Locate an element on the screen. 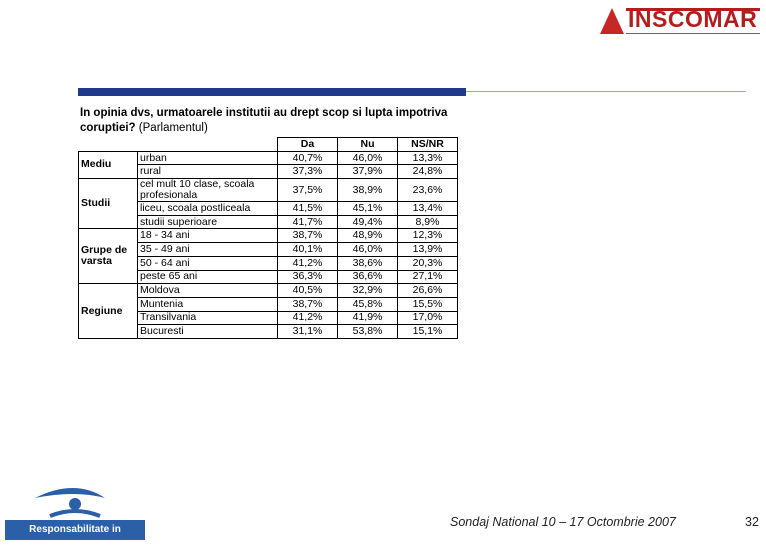 This screenshot has height=560, width=766. cell: 13,4% is located at coordinates (427, 208).